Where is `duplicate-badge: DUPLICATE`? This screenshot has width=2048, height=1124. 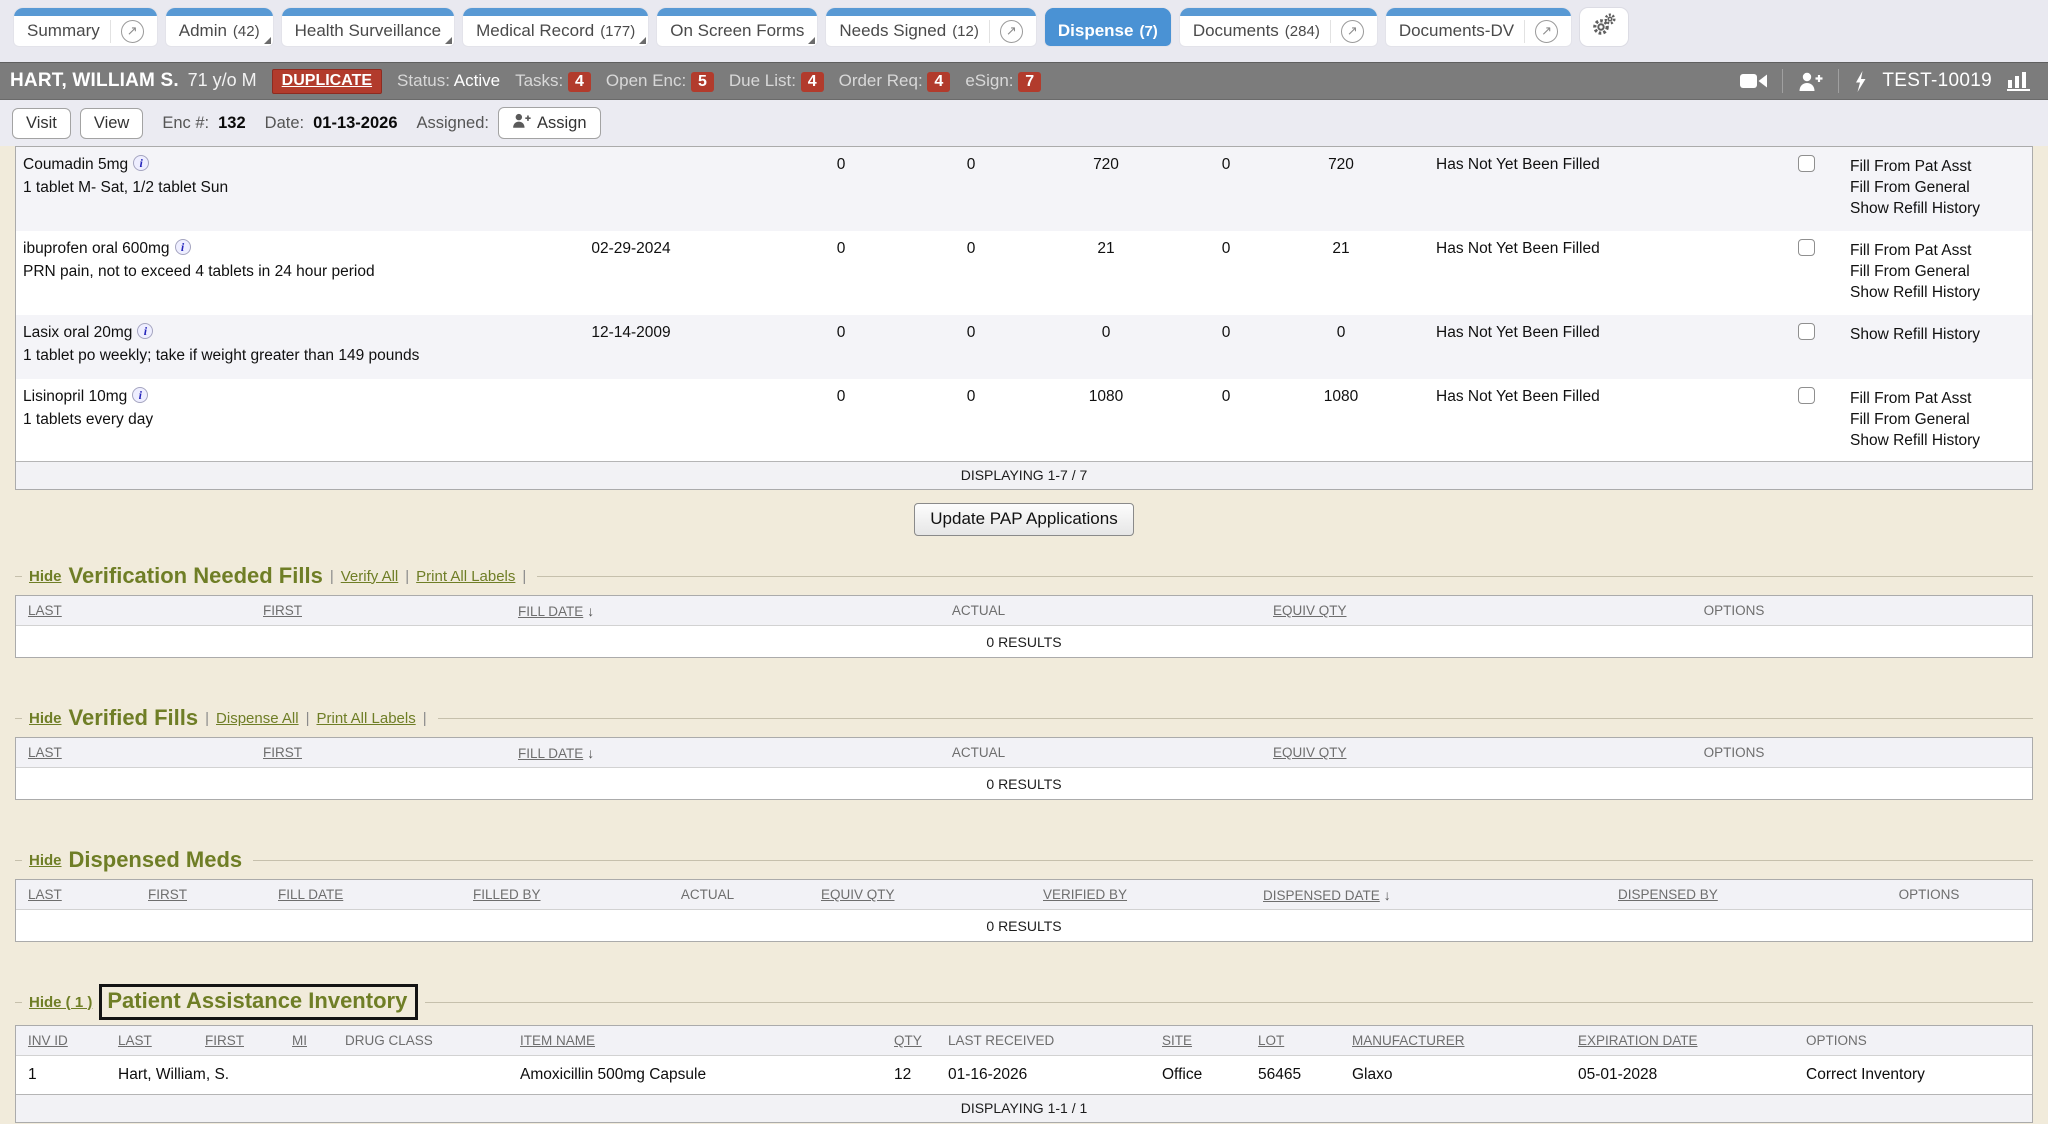 duplicate-badge: DUPLICATE is located at coordinates (327, 81).